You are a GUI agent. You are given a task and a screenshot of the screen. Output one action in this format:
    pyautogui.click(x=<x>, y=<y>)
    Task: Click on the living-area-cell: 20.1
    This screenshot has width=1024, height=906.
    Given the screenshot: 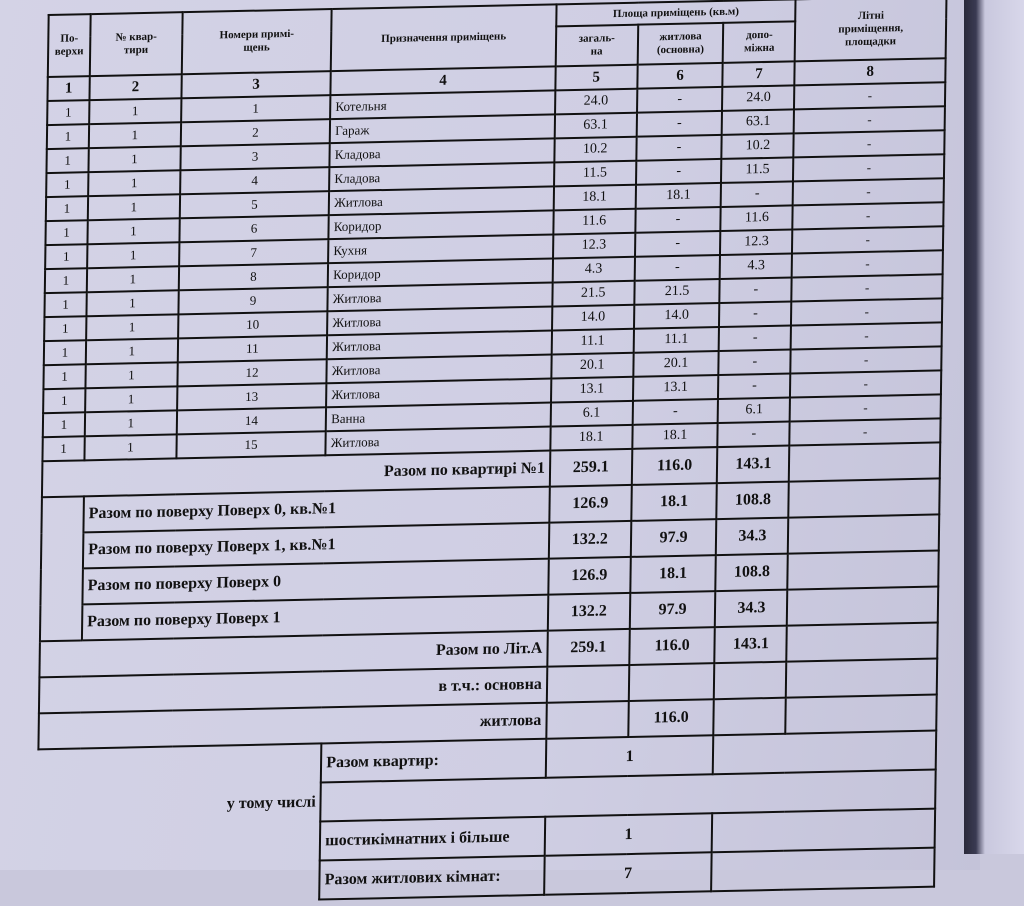 What is the action you would take?
    pyautogui.click(x=676, y=364)
    